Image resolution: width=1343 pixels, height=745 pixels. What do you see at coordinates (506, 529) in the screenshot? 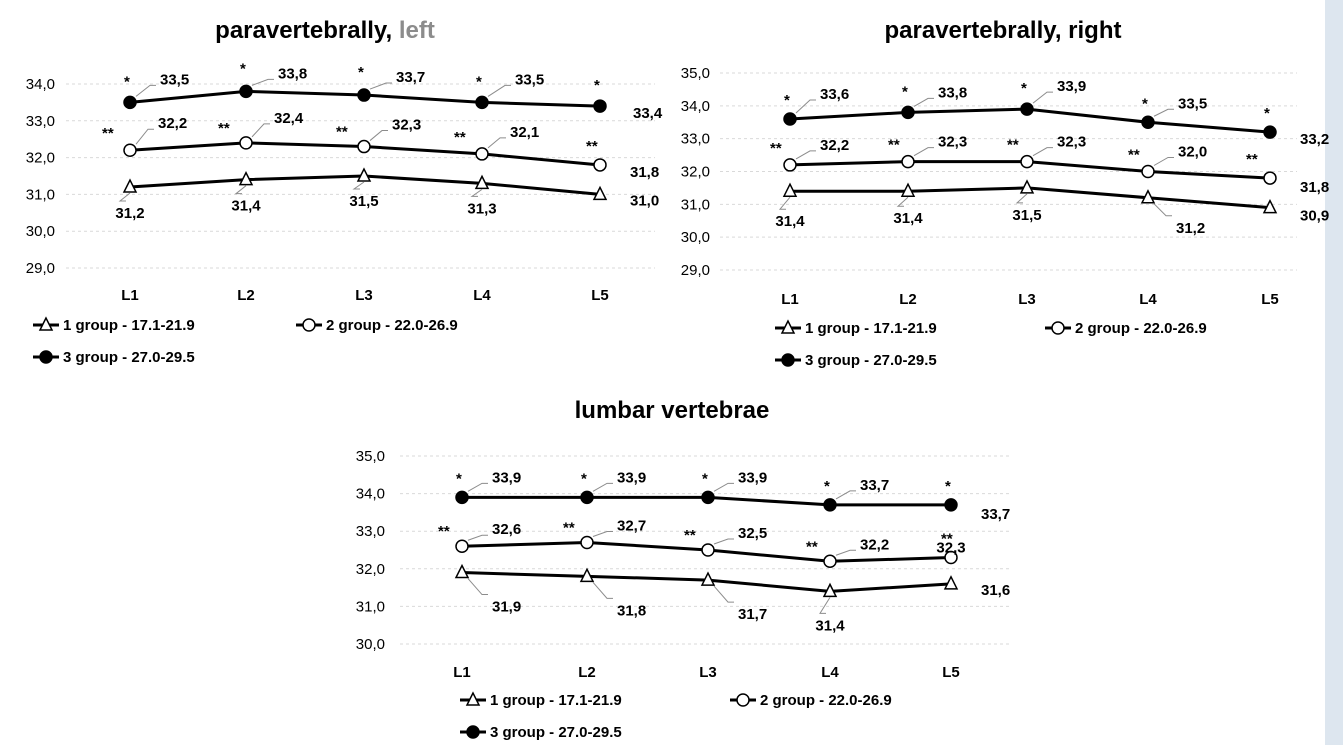
I see `data-label: 32,6` at bounding box center [506, 529].